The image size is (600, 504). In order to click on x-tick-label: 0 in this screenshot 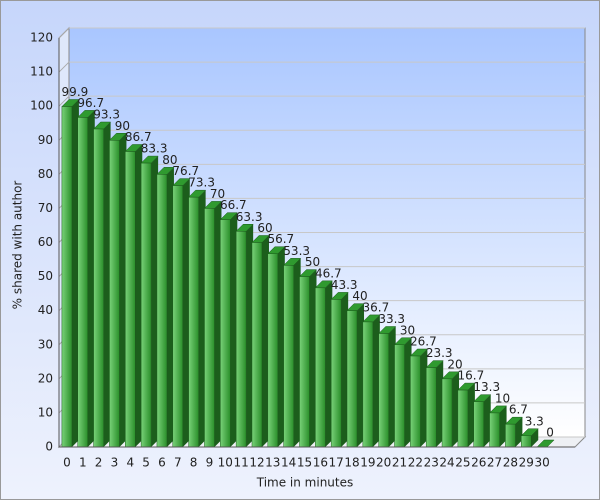, I will do `click(67, 463)`.